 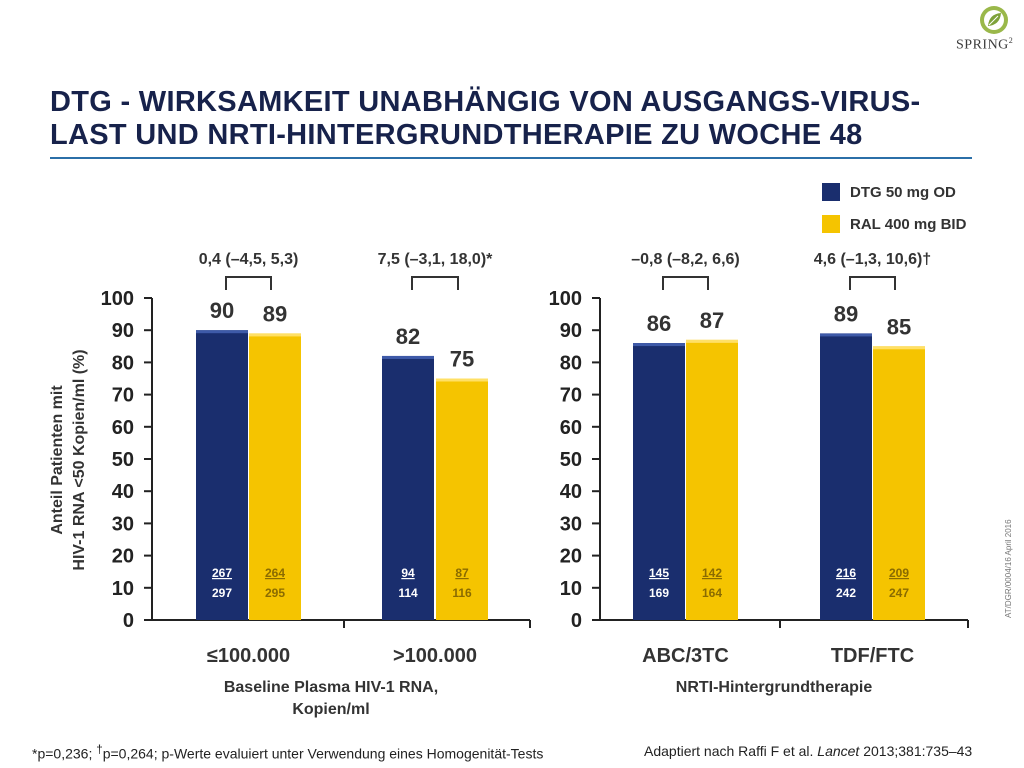 What do you see at coordinates (774, 687) in the screenshot?
I see `x-axis-title: NRTI-Hintergrundtherapie` at bounding box center [774, 687].